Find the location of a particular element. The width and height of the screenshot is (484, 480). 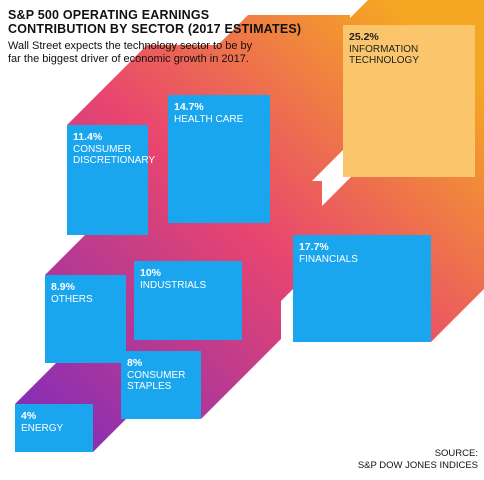

sector-value-label: 17.7% is located at coordinates (314, 247).